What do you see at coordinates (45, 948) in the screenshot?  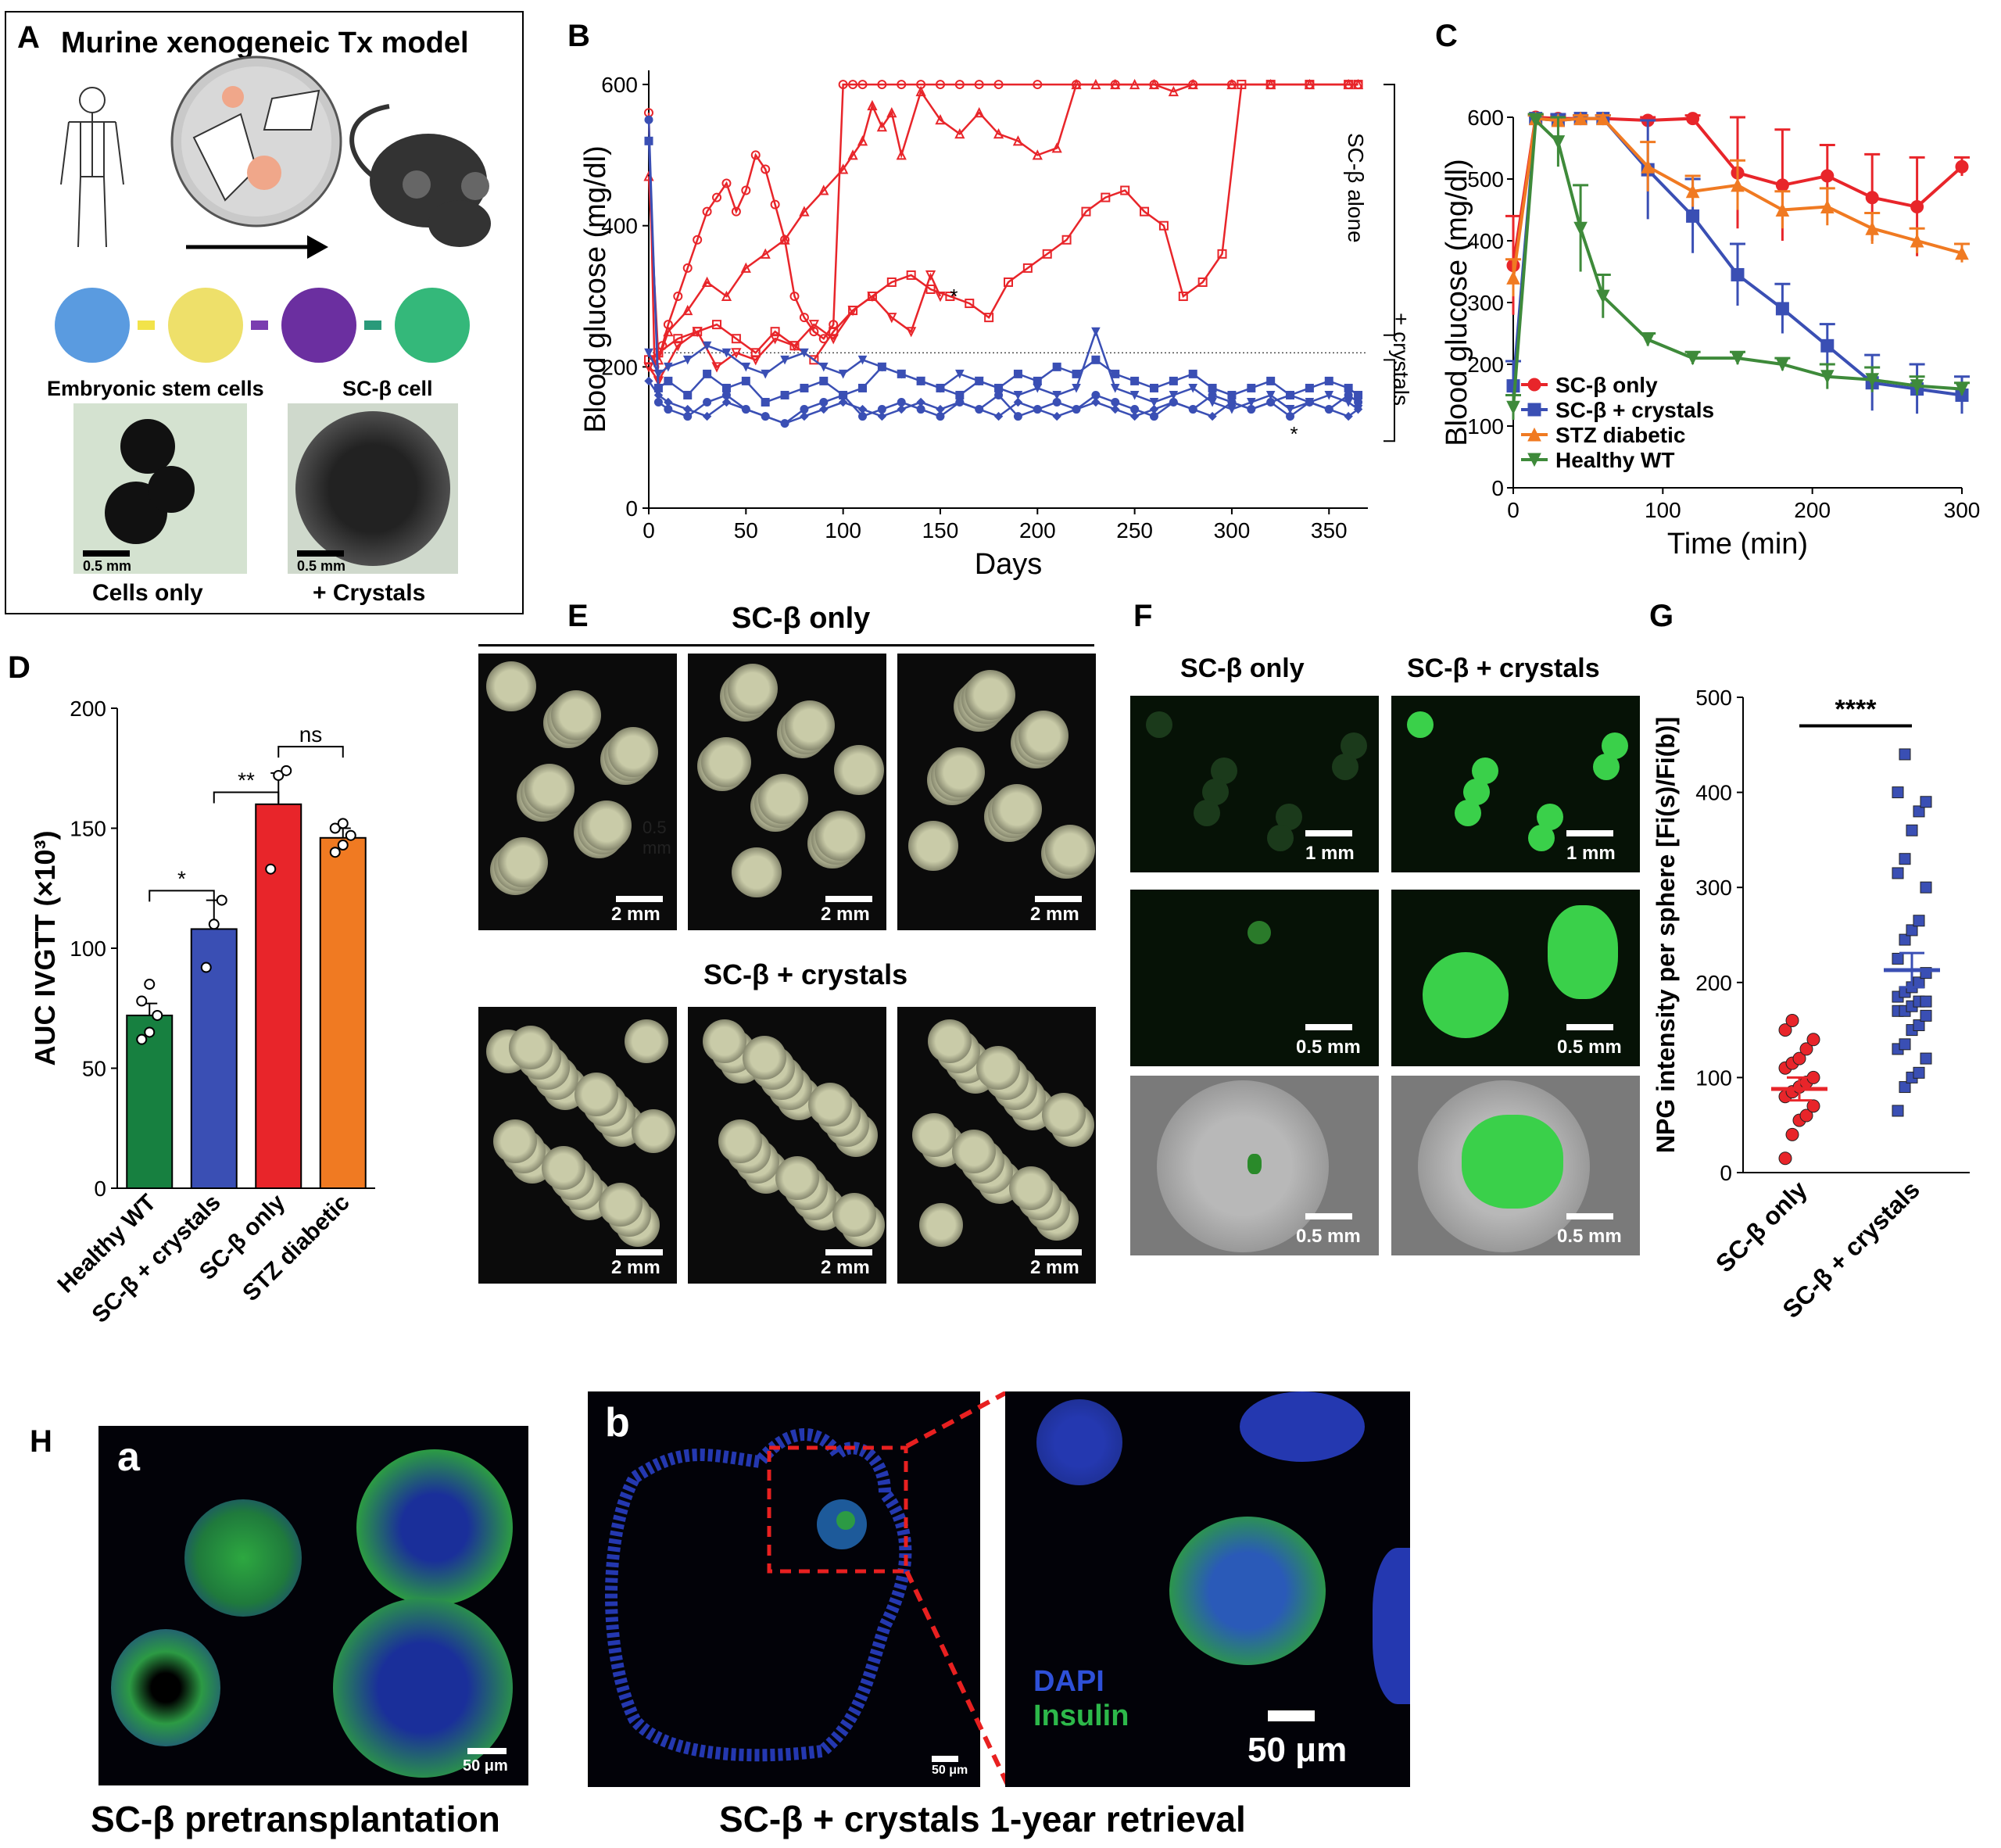 I see `d-y-label: AUC IVGTT (×10³)` at bounding box center [45, 948].